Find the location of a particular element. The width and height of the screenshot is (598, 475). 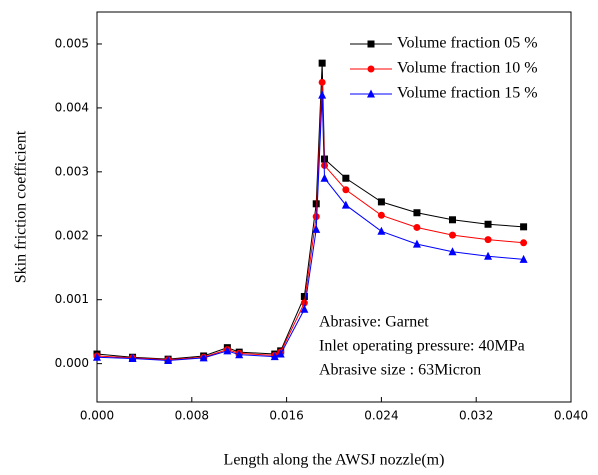

x-tick-label: 0.016 is located at coordinates (286, 416).